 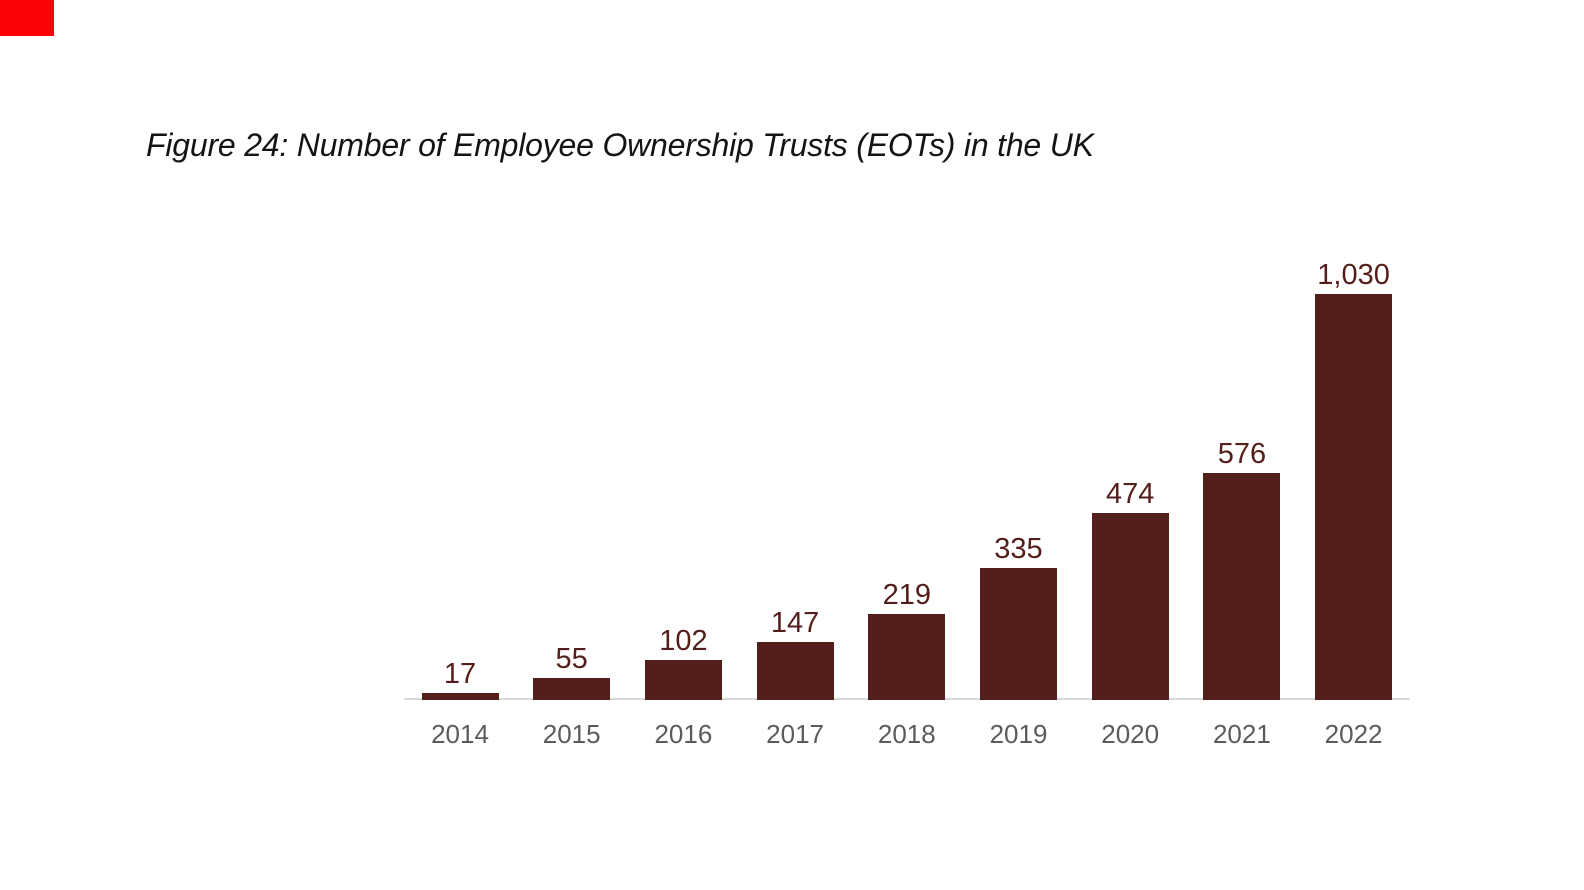 I want to click on x-tick-2017: 2017, so click(x=795, y=734).